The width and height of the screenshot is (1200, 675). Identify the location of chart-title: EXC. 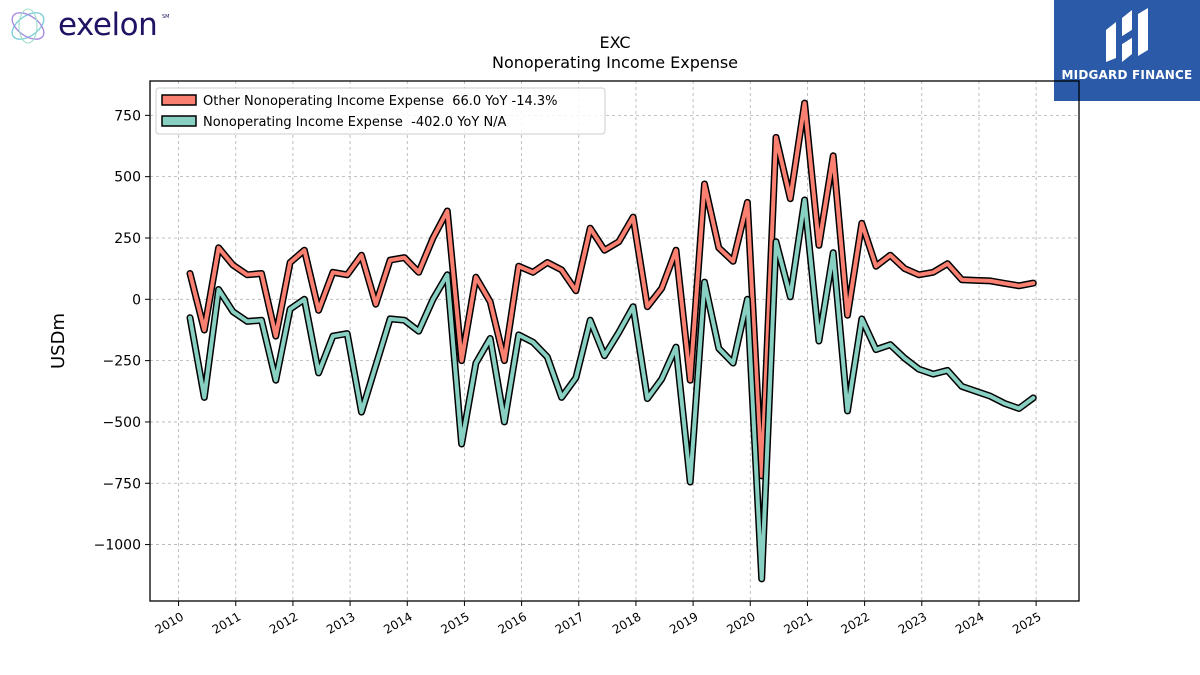
(614, 42).